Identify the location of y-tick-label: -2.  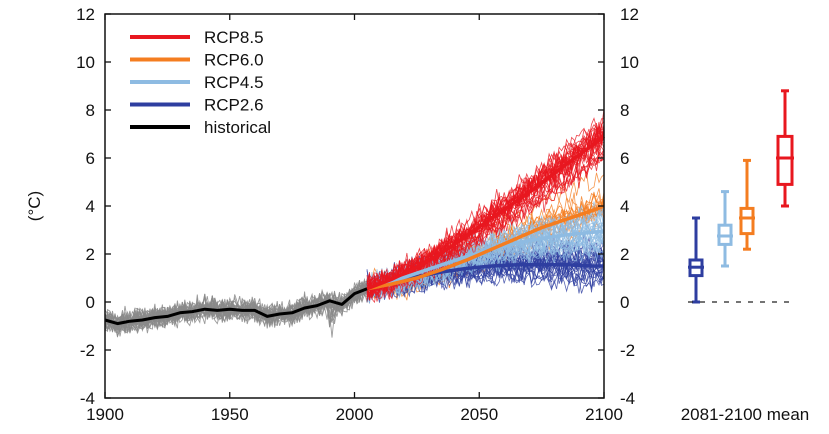
(87, 350).